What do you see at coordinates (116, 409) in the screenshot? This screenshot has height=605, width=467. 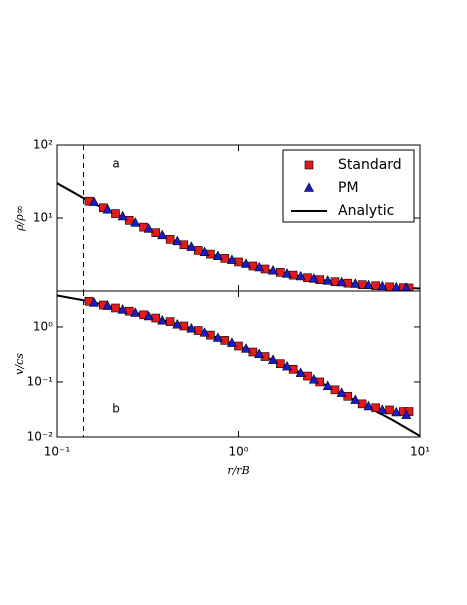 I see `panel-label: b` at bounding box center [116, 409].